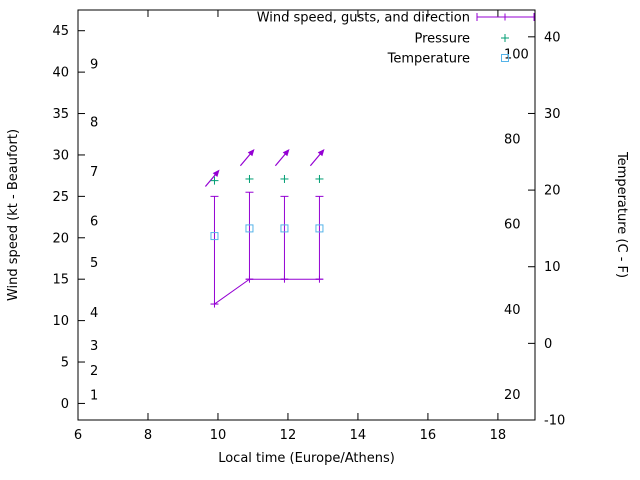 Image resolution: width=640 pixels, height=480 pixels. What do you see at coordinates (94, 64) in the screenshot?
I see `beaufort-label: 9` at bounding box center [94, 64].